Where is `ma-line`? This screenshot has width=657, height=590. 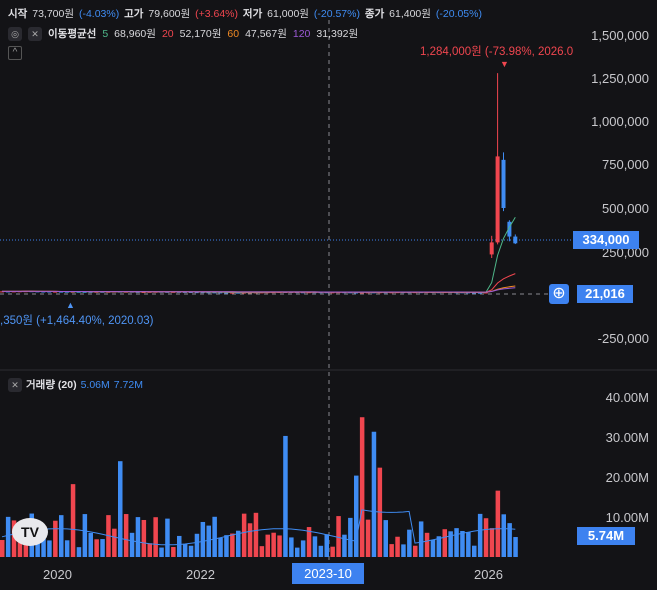
ma-line is located at coordinates (259, 290).